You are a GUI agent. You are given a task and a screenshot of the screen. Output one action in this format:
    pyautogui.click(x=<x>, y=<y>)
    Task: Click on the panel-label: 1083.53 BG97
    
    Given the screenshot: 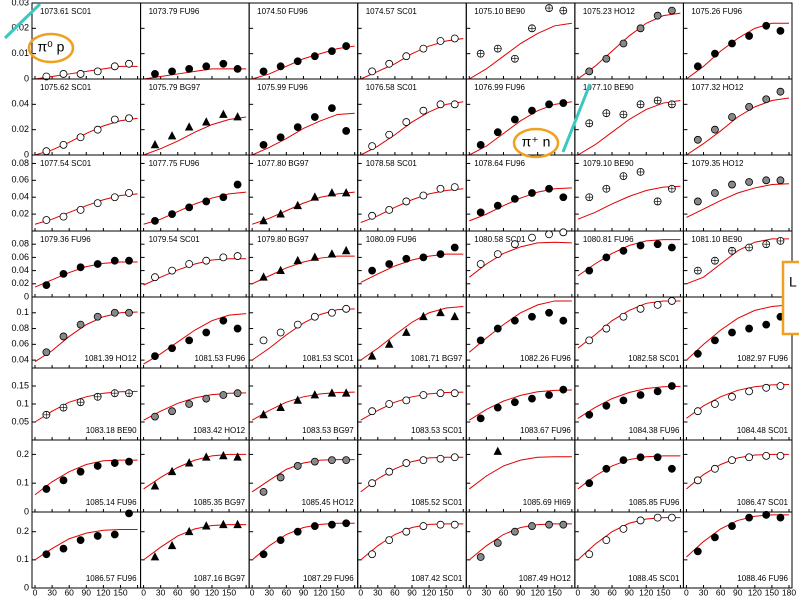 What is the action you would take?
    pyautogui.click(x=328, y=430)
    